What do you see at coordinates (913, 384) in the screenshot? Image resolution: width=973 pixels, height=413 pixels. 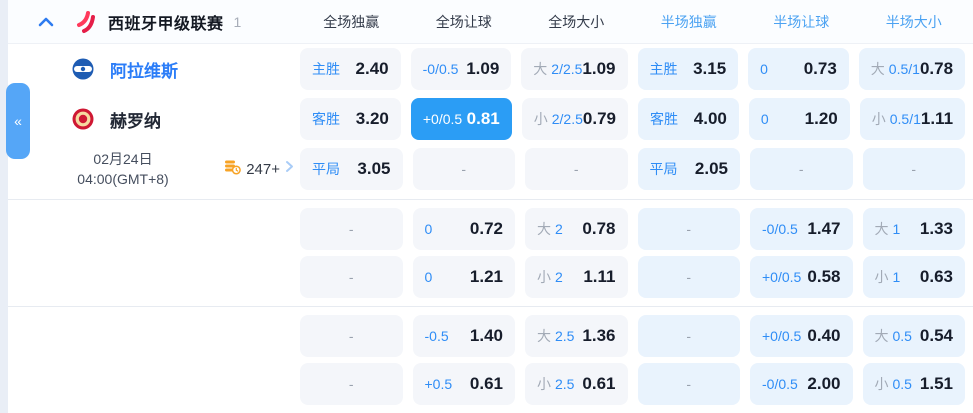 I see `odds-cell: 小 0.5 1.51` at bounding box center [913, 384].